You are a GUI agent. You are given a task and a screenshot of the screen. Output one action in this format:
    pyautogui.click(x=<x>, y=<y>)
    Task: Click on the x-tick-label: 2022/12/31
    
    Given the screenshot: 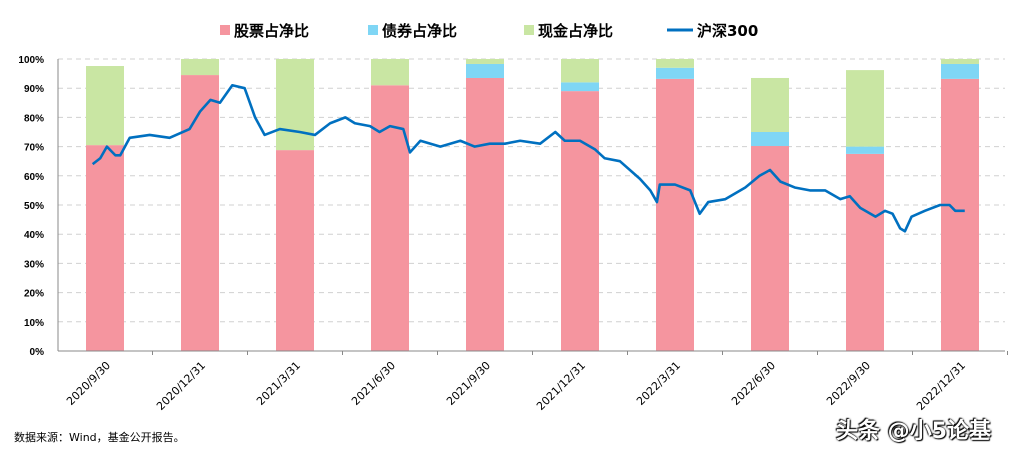 What is the action you would take?
    pyautogui.click(x=941, y=386)
    